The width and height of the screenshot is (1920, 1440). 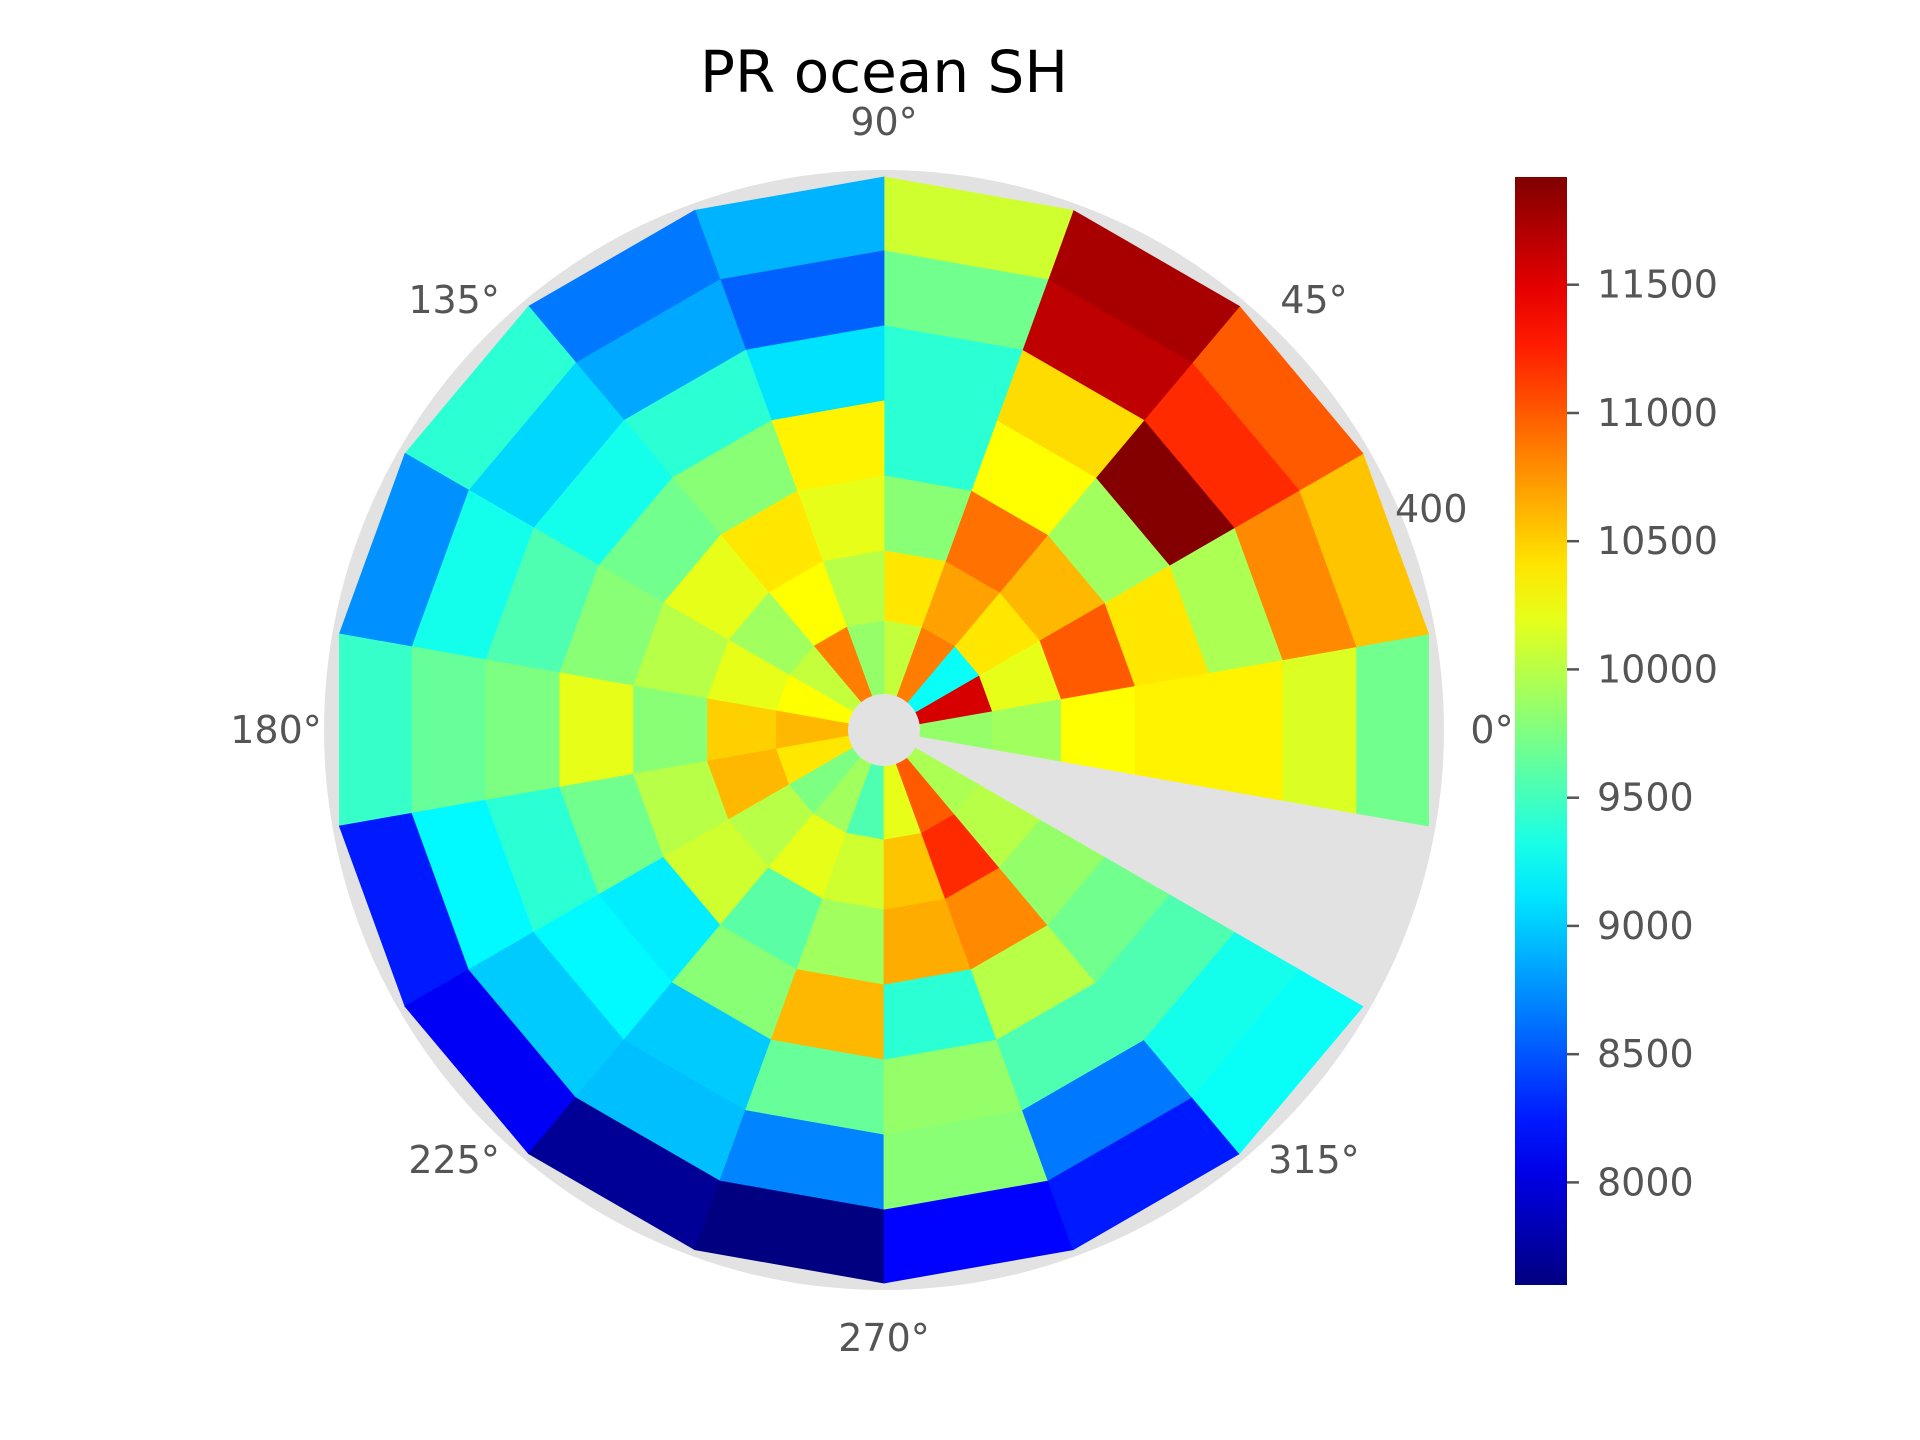 I want to click on angle-tick-label: 180°, so click(x=276, y=730).